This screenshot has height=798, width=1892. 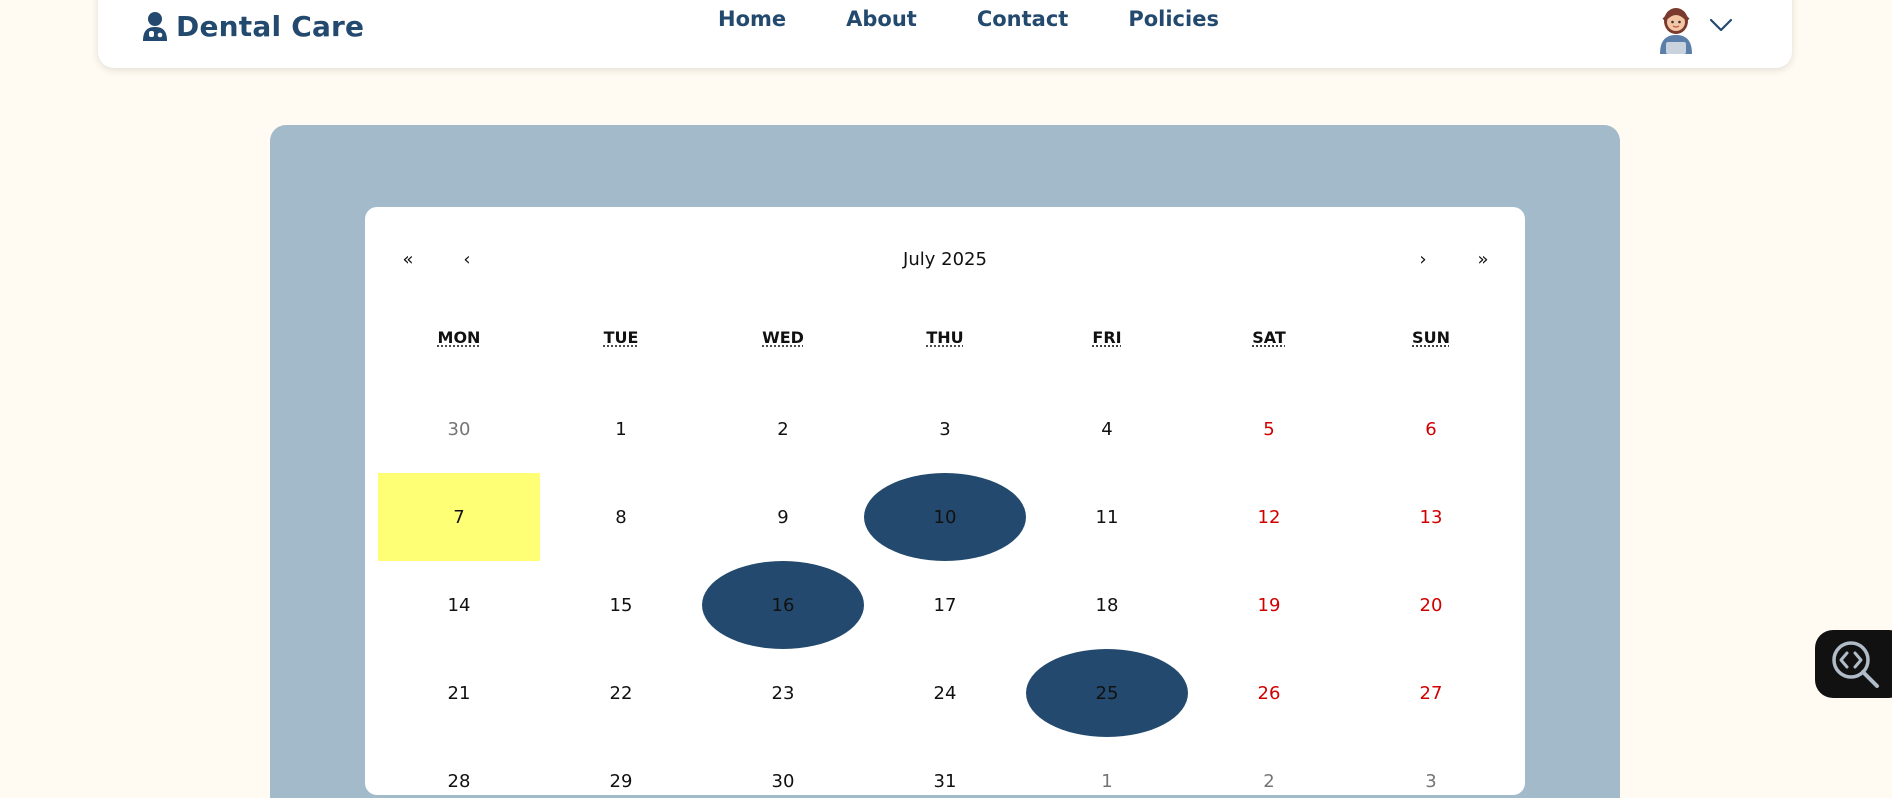 I want to click on nav-link-policies: Policies, so click(x=1173, y=19).